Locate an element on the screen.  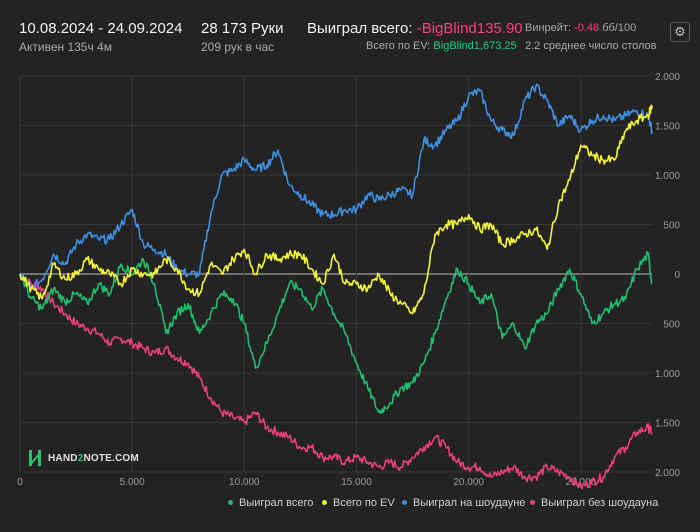
legend-item-non-showdown: Выиграл без шоудауна is located at coordinates (594, 503).